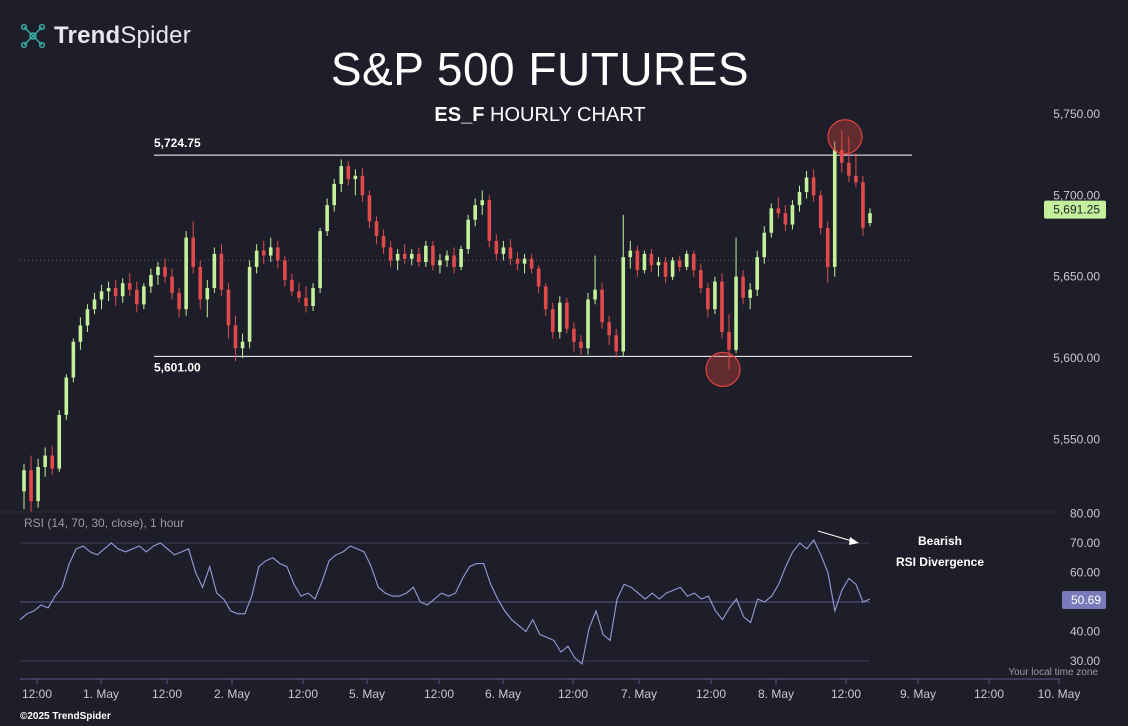  What do you see at coordinates (540, 69) in the screenshot?
I see `chart-title: S&P 500 FUTURES` at bounding box center [540, 69].